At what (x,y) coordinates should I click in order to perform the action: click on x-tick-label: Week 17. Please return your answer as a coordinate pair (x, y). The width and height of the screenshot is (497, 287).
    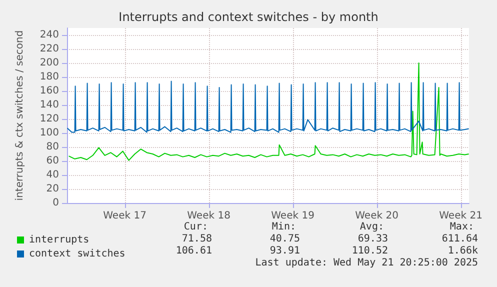
    Looking at the image, I should click on (124, 216).